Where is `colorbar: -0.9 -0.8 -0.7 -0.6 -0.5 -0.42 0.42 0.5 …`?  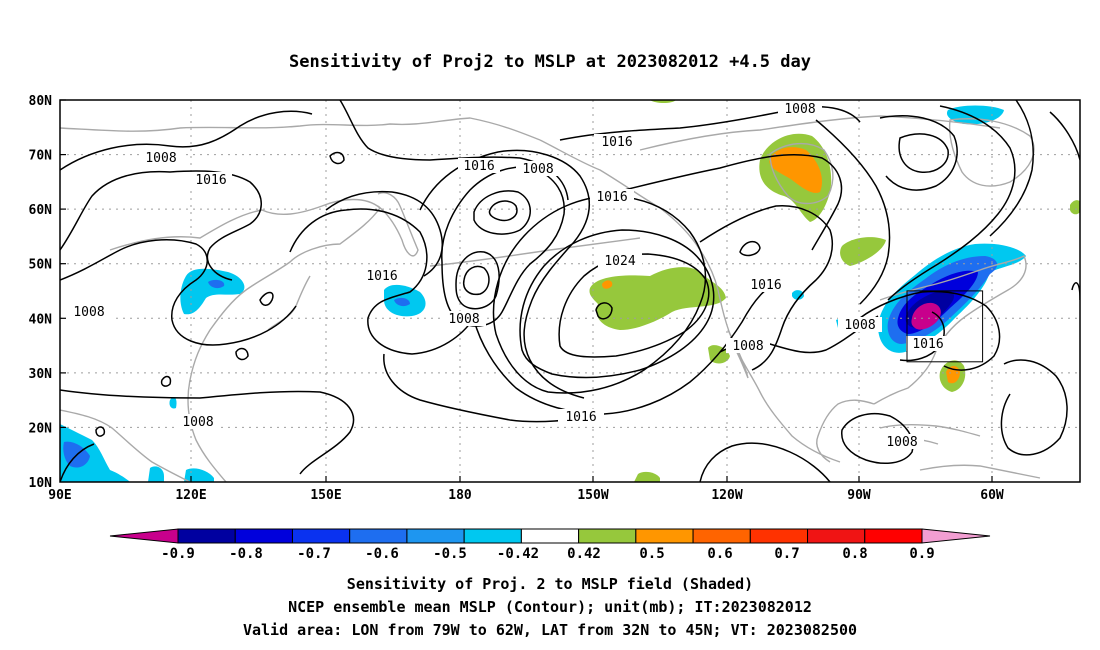 colorbar: -0.9 -0.8 -0.7 -0.6 -0.5 -0.42 0.42 0.5 … is located at coordinates (550, 545).